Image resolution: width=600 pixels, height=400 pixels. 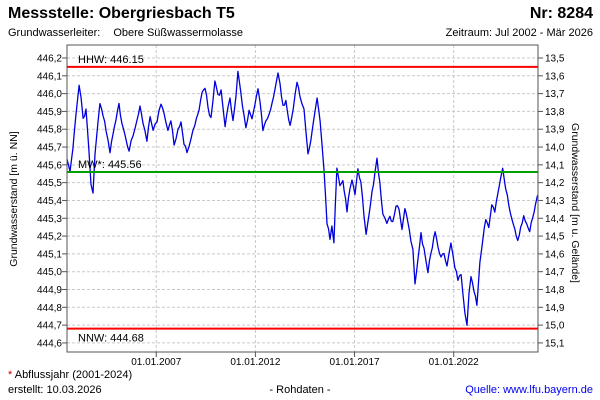 What do you see at coordinates (110, 165) in the screenshot?
I see `mw-label: MW*: 445.56` at bounding box center [110, 165].